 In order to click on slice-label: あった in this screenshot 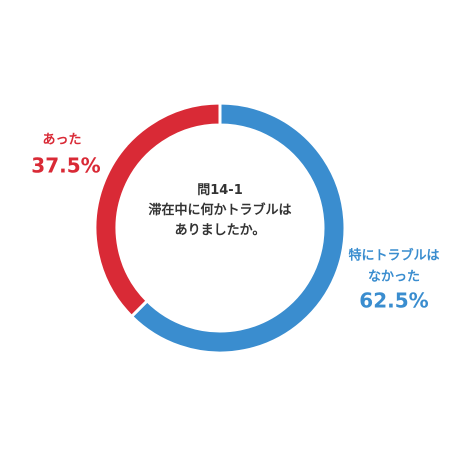, I will do `click(61, 140)`.